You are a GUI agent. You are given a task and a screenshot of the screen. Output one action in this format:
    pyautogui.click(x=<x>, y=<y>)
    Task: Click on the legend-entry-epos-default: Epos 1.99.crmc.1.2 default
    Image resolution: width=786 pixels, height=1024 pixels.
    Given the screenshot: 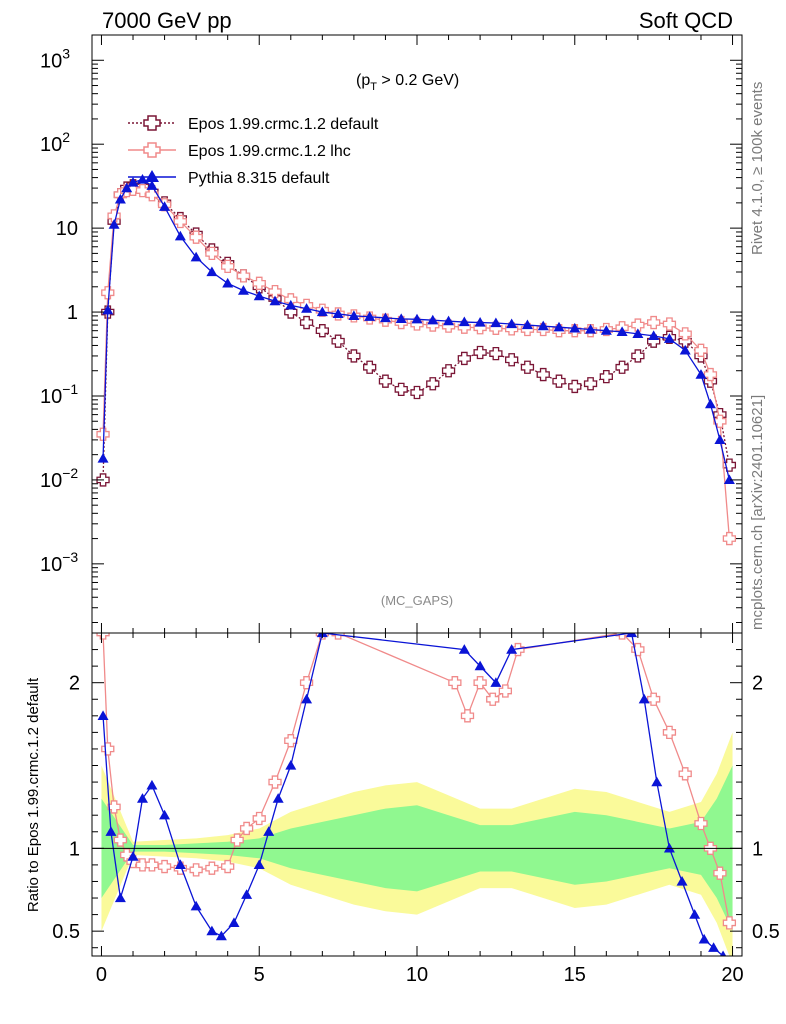 What is the action you would take?
    pyautogui.click(x=253, y=124)
    